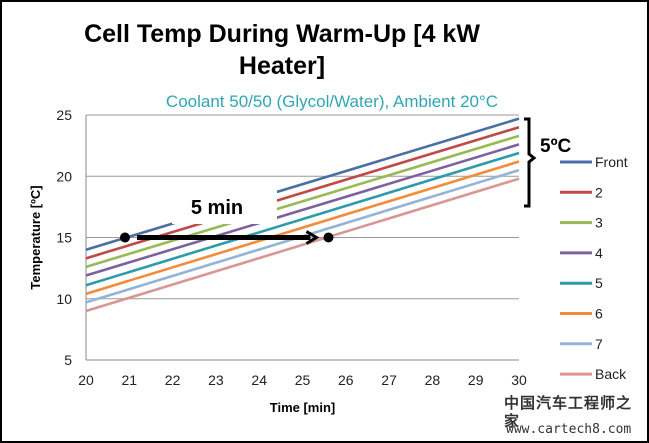  What do you see at coordinates (217, 208) in the screenshot?
I see `time-span-label: 5 min` at bounding box center [217, 208].